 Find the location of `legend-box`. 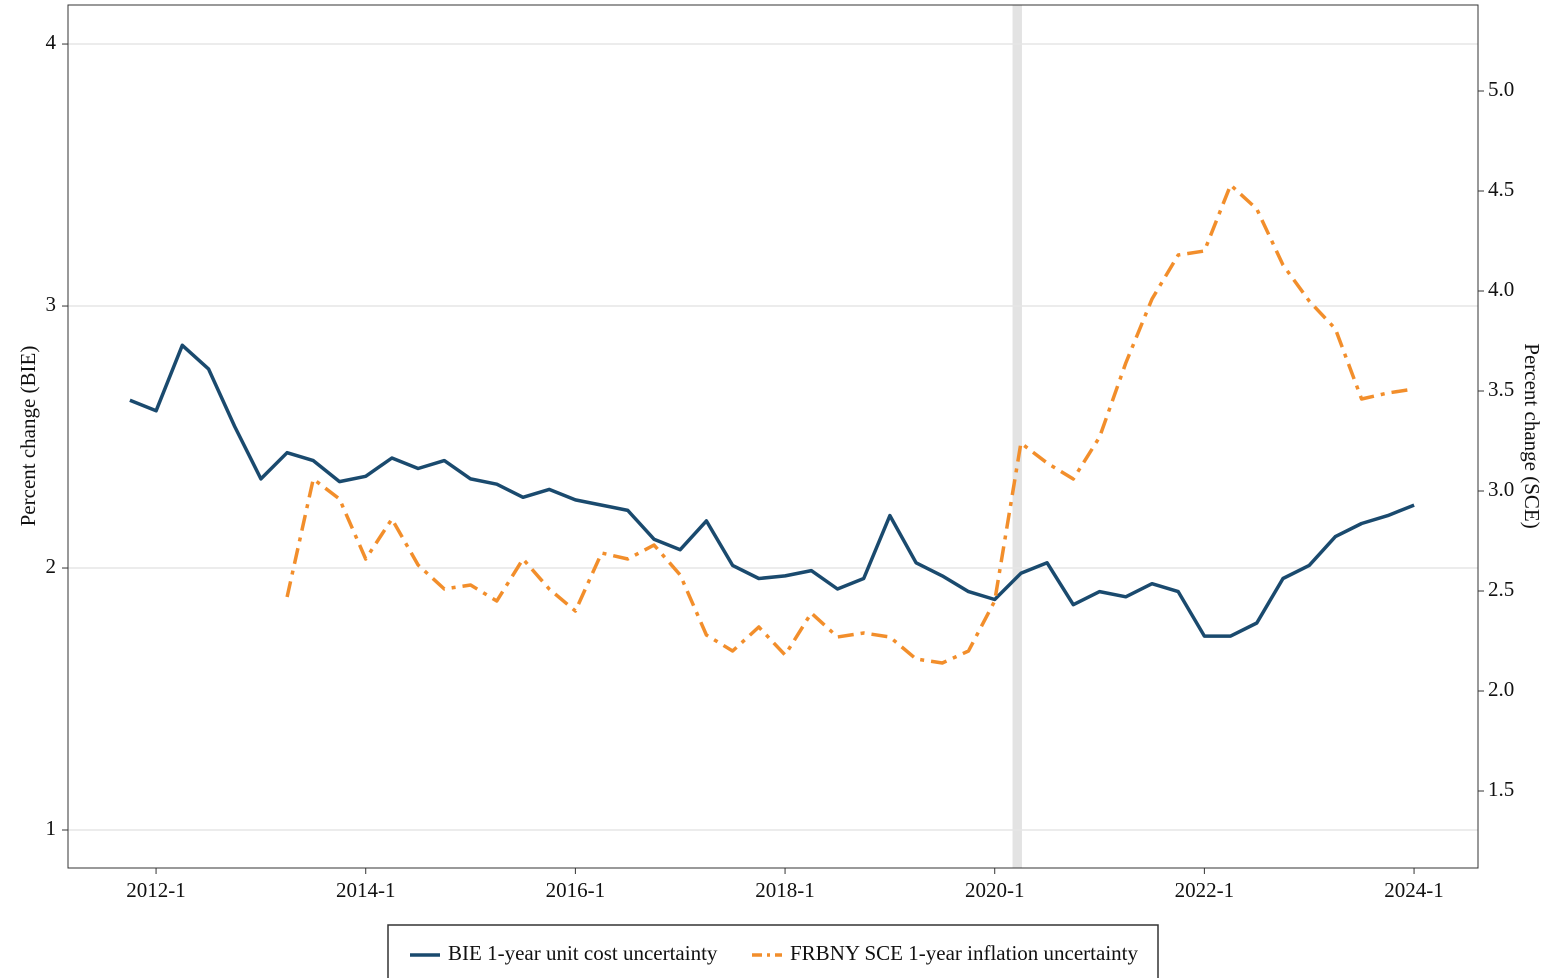

legend-box is located at coordinates (773, 951).